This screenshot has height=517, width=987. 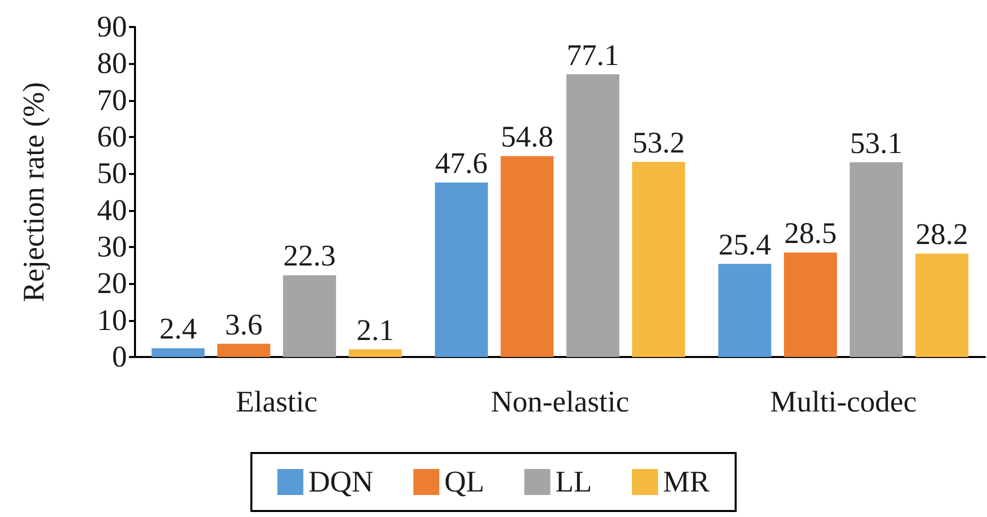 What do you see at coordinates (560, 402) in the screenshot?
I see `x-tick-label: Non-elastic` at bounding box center [560, 402].